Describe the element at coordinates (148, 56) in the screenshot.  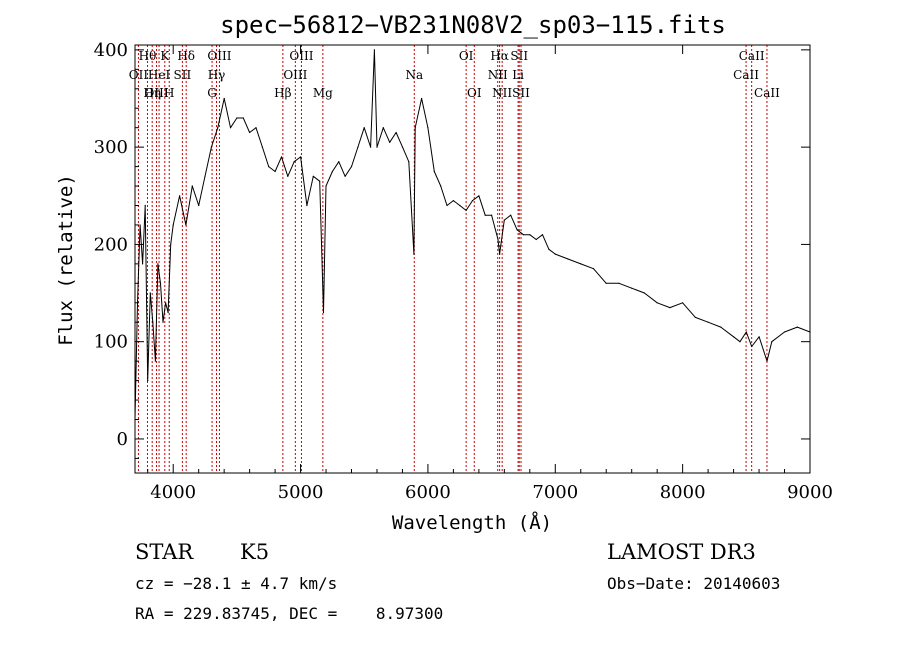
I see `line-label: Hθ` at that location.